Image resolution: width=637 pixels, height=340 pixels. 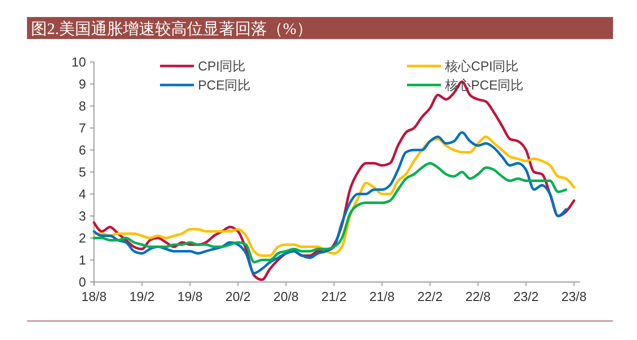 I want to click on x-tick-label: 21/8, so click(x=382, y=296).